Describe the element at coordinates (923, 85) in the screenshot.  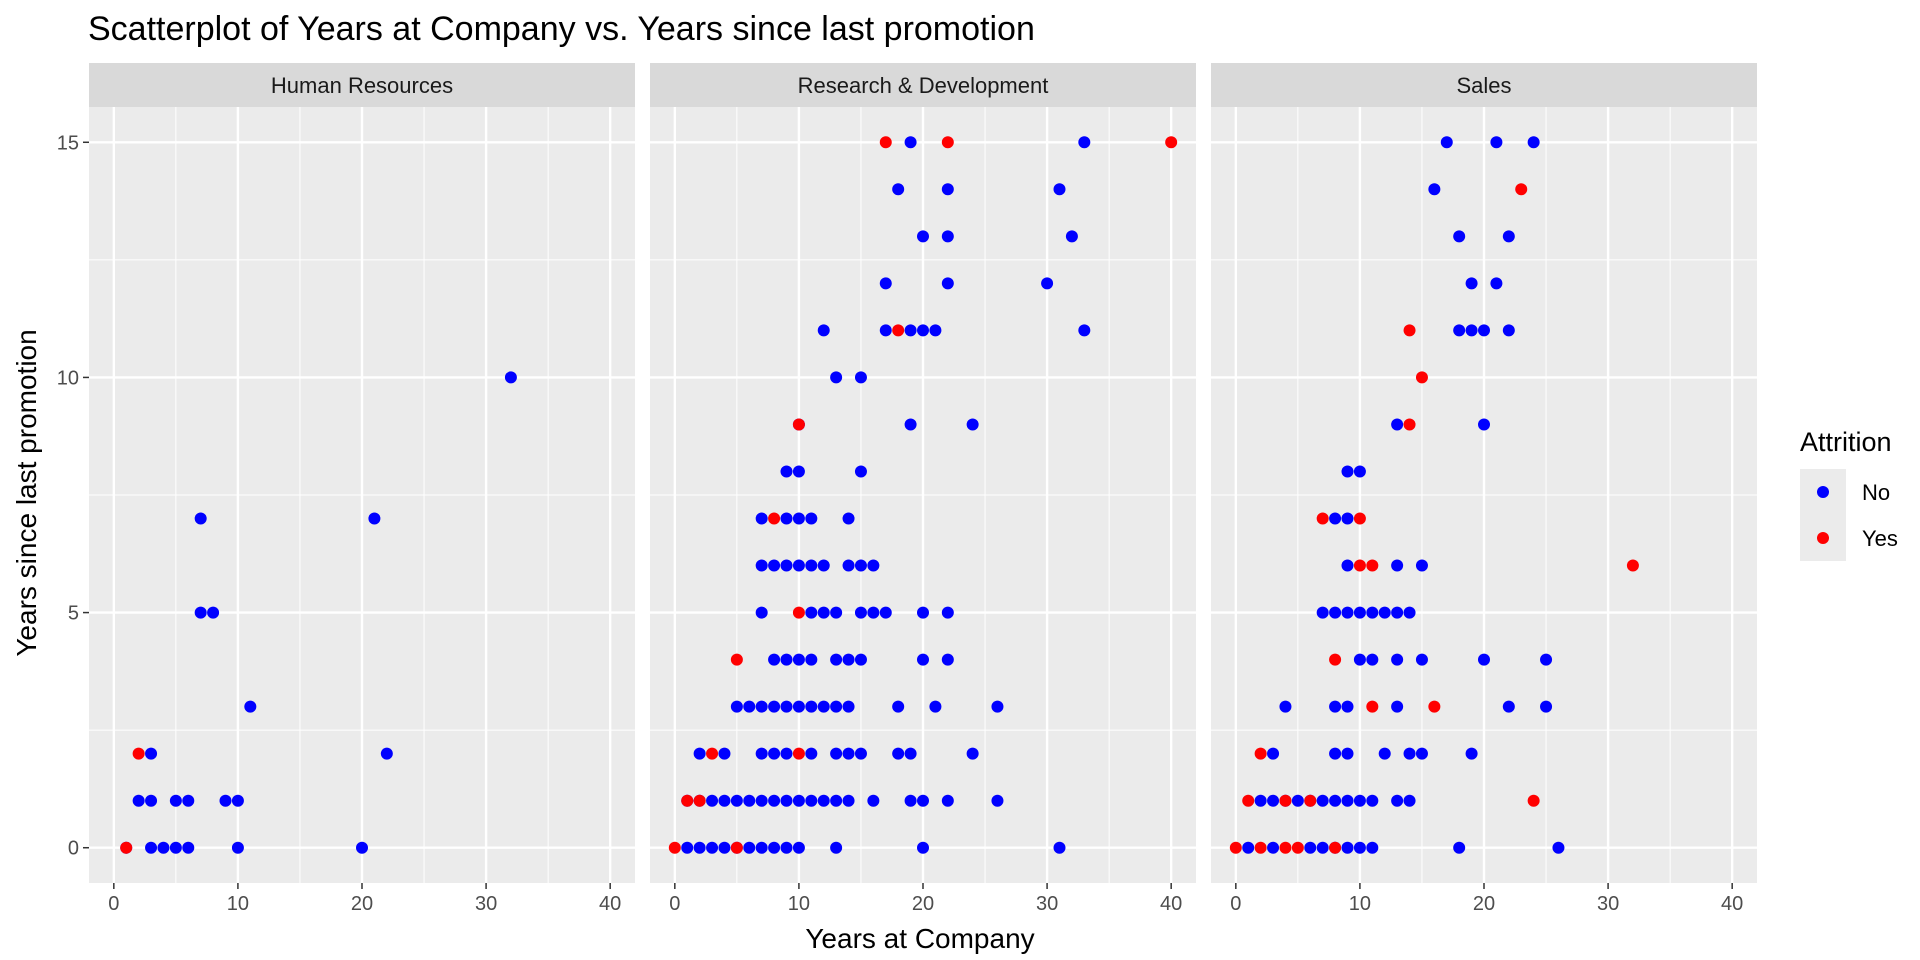
I see `facet-strip-label: Research & Development` at that location.